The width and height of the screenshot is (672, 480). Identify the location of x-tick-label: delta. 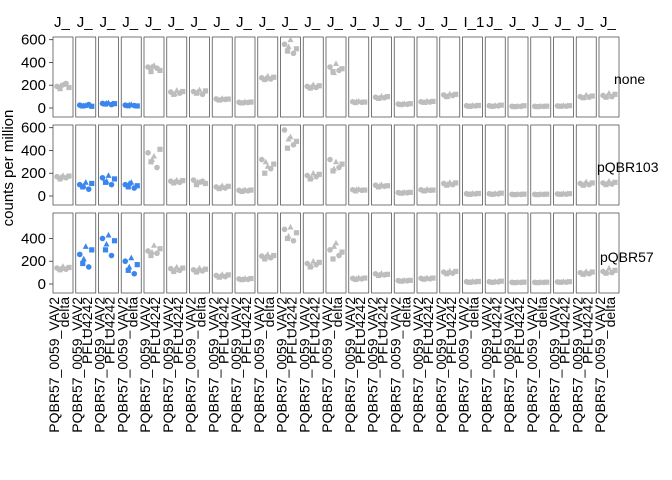
(337, 312).